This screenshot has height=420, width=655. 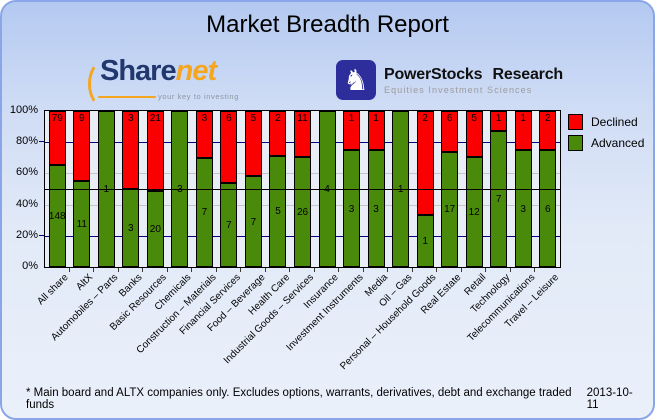 I want to click on page-title: Market Breadth Report, so click(x=327, y=24).